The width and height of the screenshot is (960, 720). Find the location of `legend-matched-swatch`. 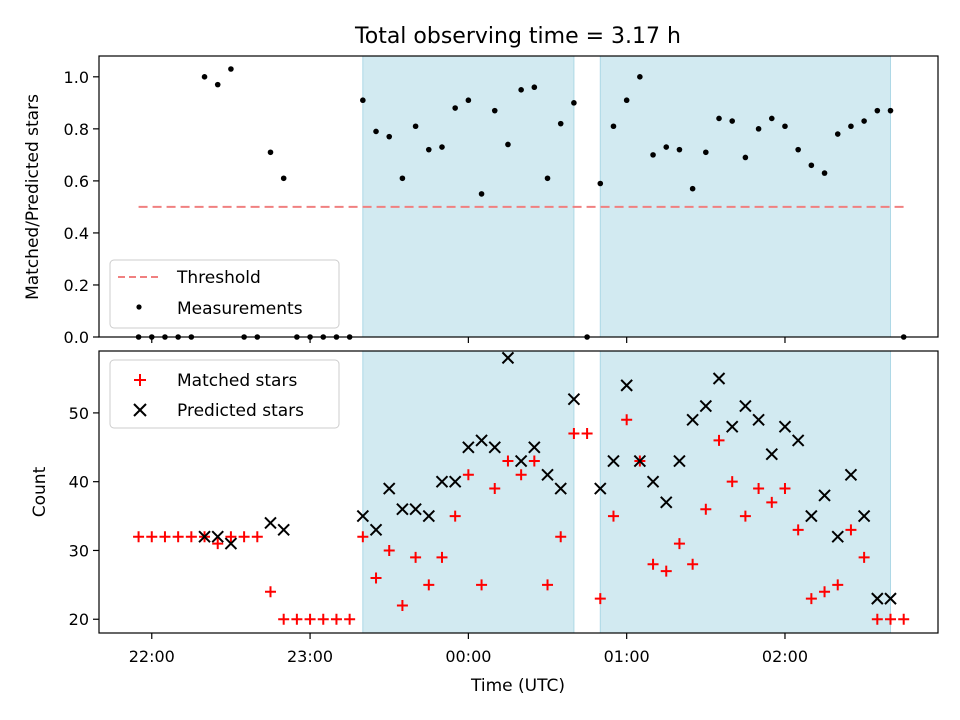

legend-matched-swatch is located at coordinates (140, 380).